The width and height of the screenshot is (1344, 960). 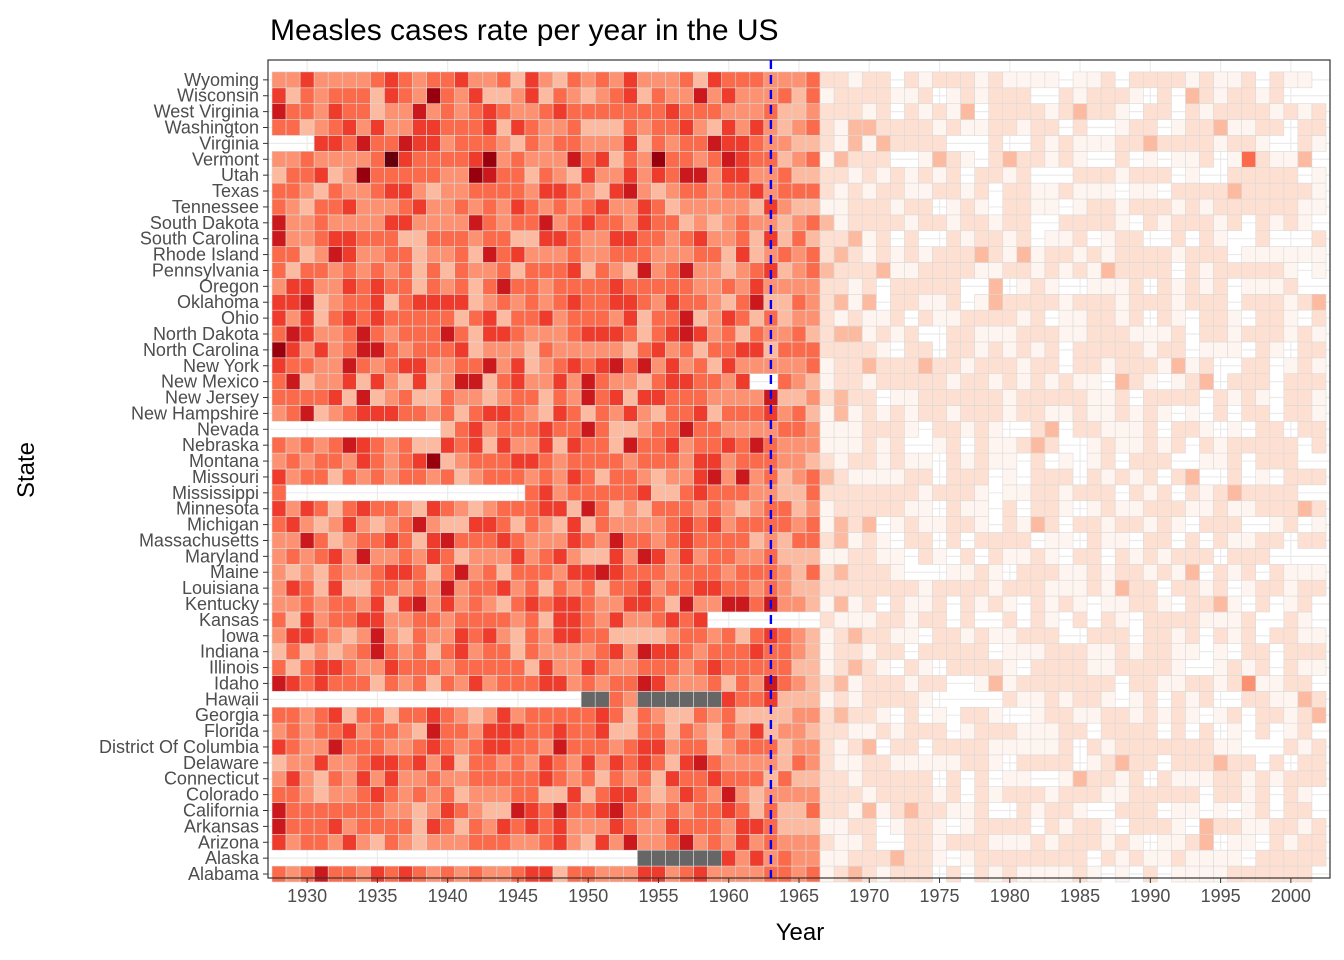 I want to click on x-tick-label: 1930, so click(x=307, y=896).